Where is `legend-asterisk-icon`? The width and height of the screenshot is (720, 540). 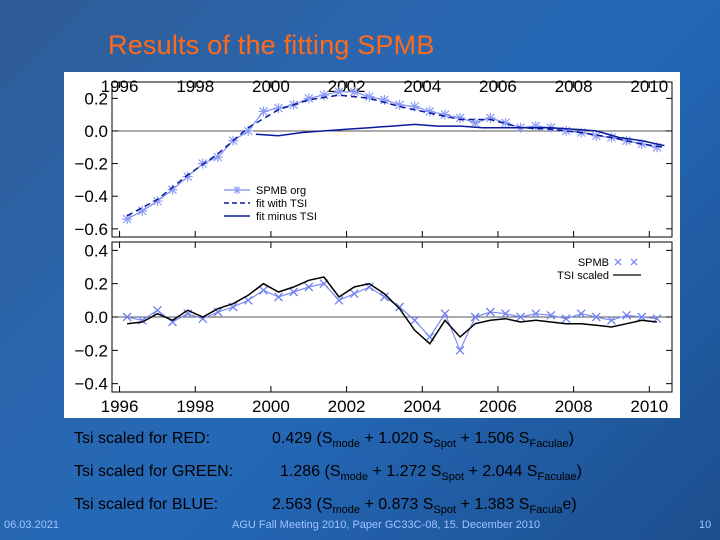
legend-asterisk-icon is located at coordinates (237, 190).